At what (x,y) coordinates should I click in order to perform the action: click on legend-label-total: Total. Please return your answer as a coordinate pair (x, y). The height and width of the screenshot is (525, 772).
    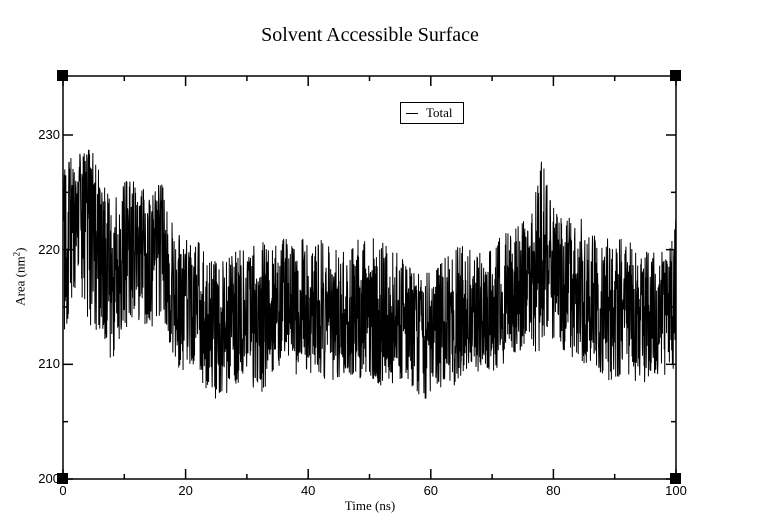
    Looking at the image, I should click on (439, 112).